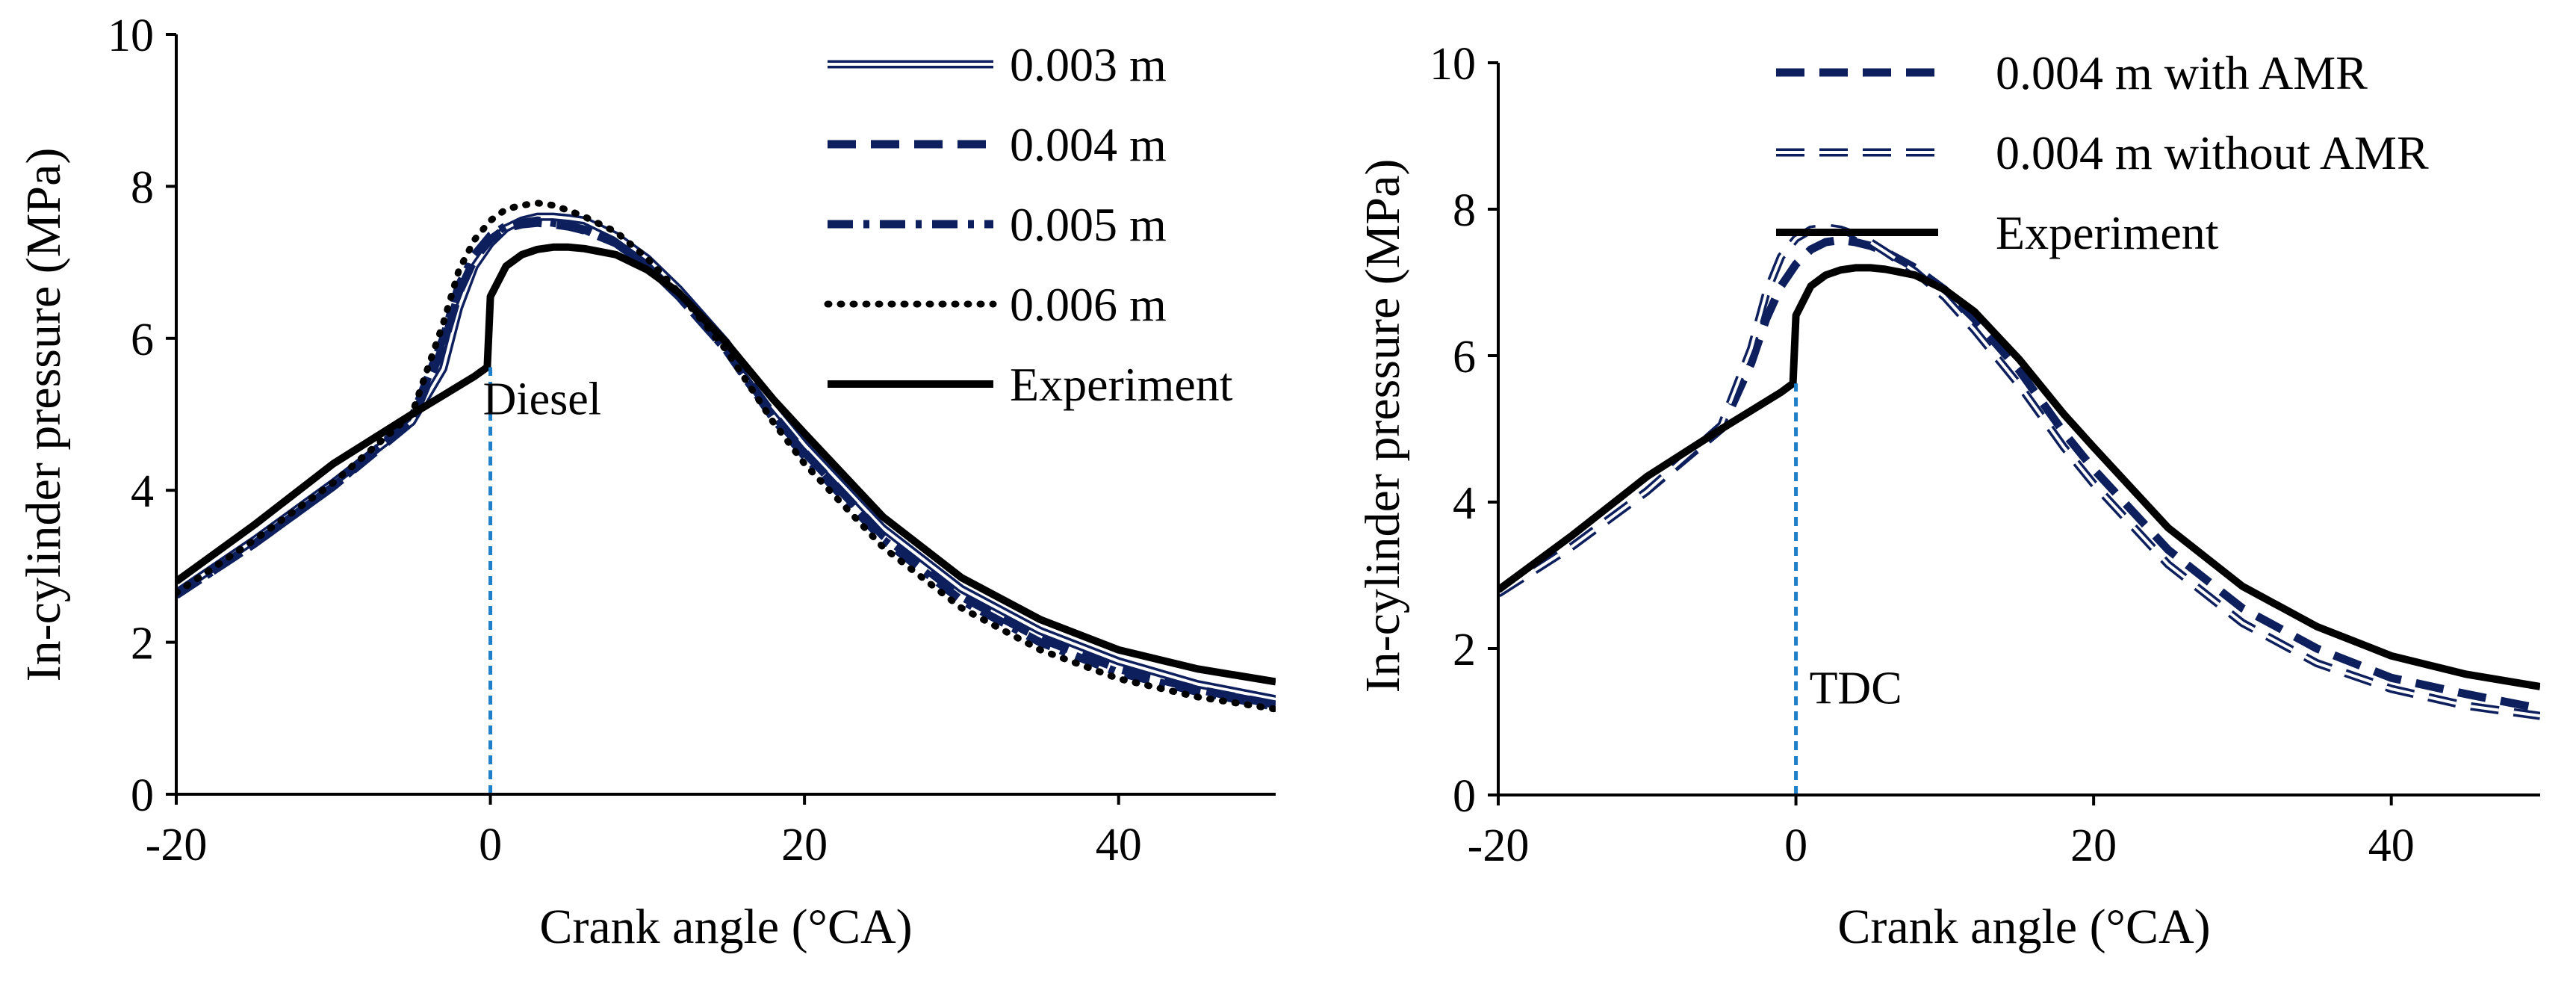  I want to click on left-legend: 0.003 m 0.004 m 0.005 m 0.006 m Experiment, so click(1029, 224).